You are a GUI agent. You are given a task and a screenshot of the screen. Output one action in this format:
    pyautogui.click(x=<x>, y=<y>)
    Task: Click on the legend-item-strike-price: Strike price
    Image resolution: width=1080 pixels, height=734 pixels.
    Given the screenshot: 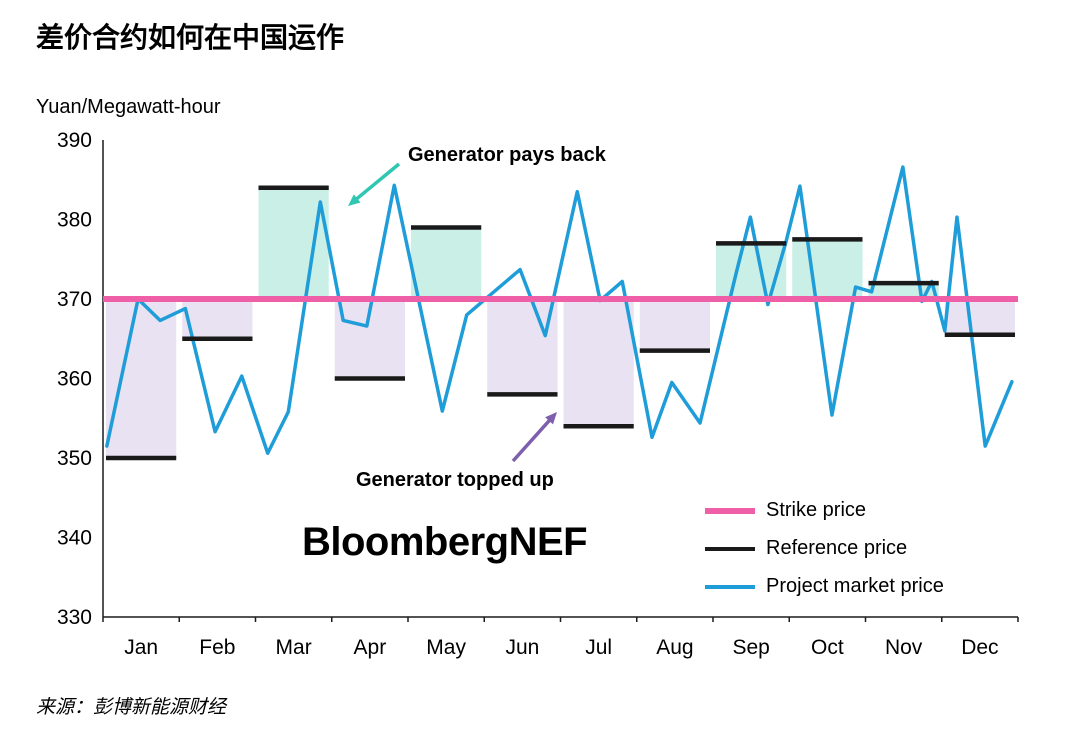 What is the action you would take?
    pyautogui.click(x=824, y=510)
    